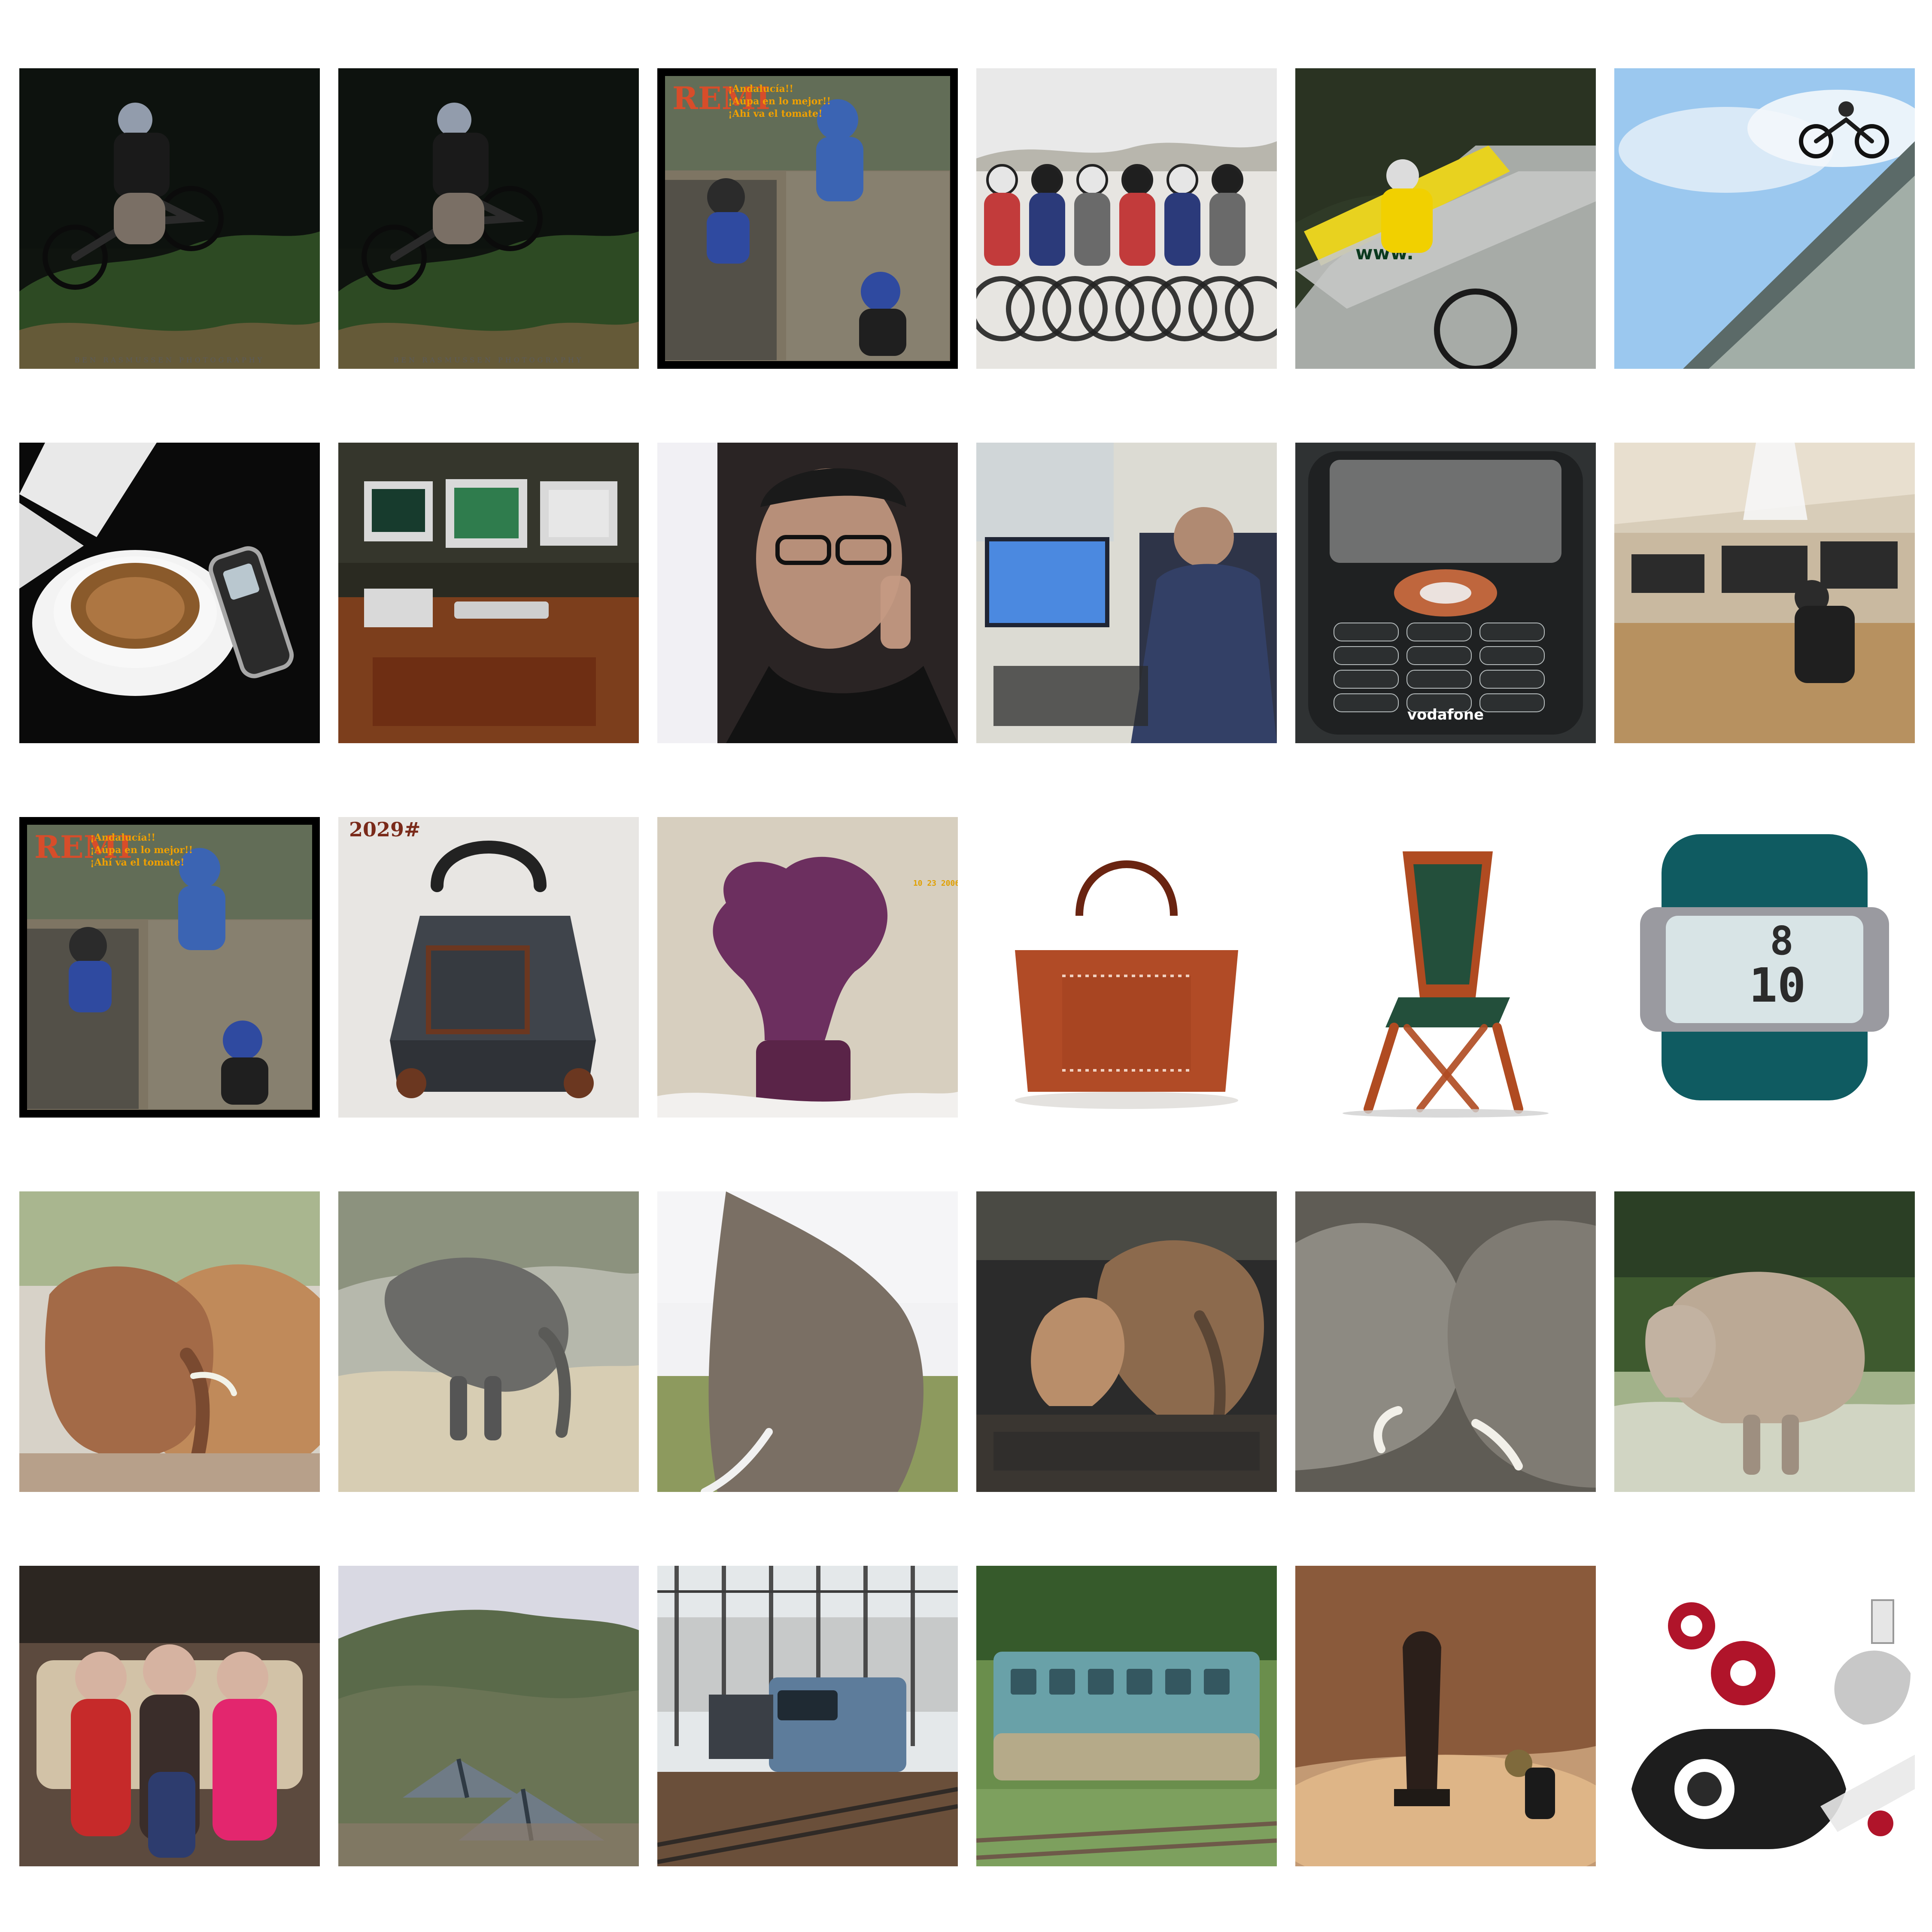  I want to click on image-tile-svg: www., so click(1445, 218).